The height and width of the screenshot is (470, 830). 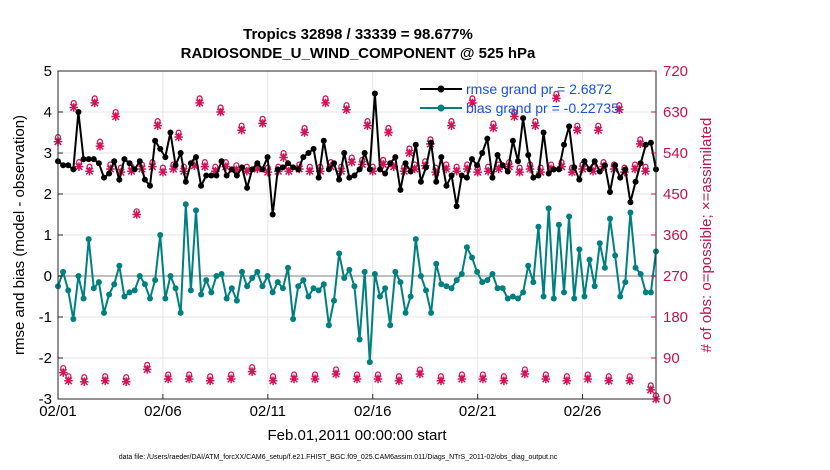 What do you see at coordinates (675, 276) in the screenshot?
I see `right-tick-label: 270` at bounding box center [675, 276].